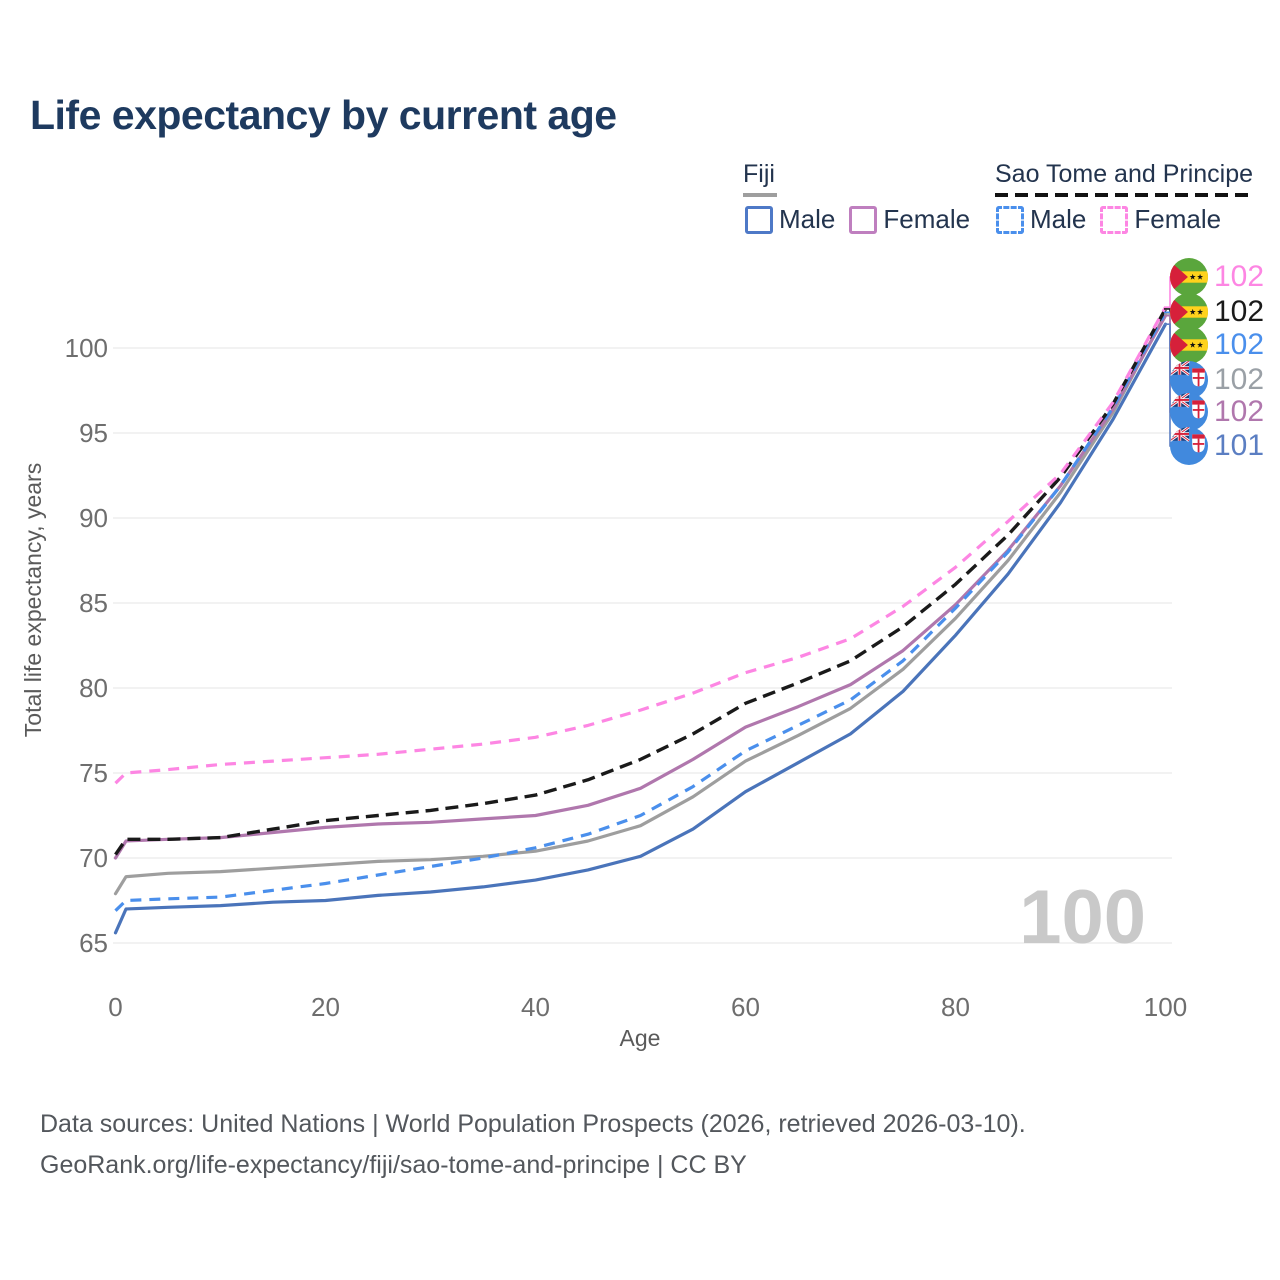  I want to click on x-tick-label: 20, so click(325, 1007).